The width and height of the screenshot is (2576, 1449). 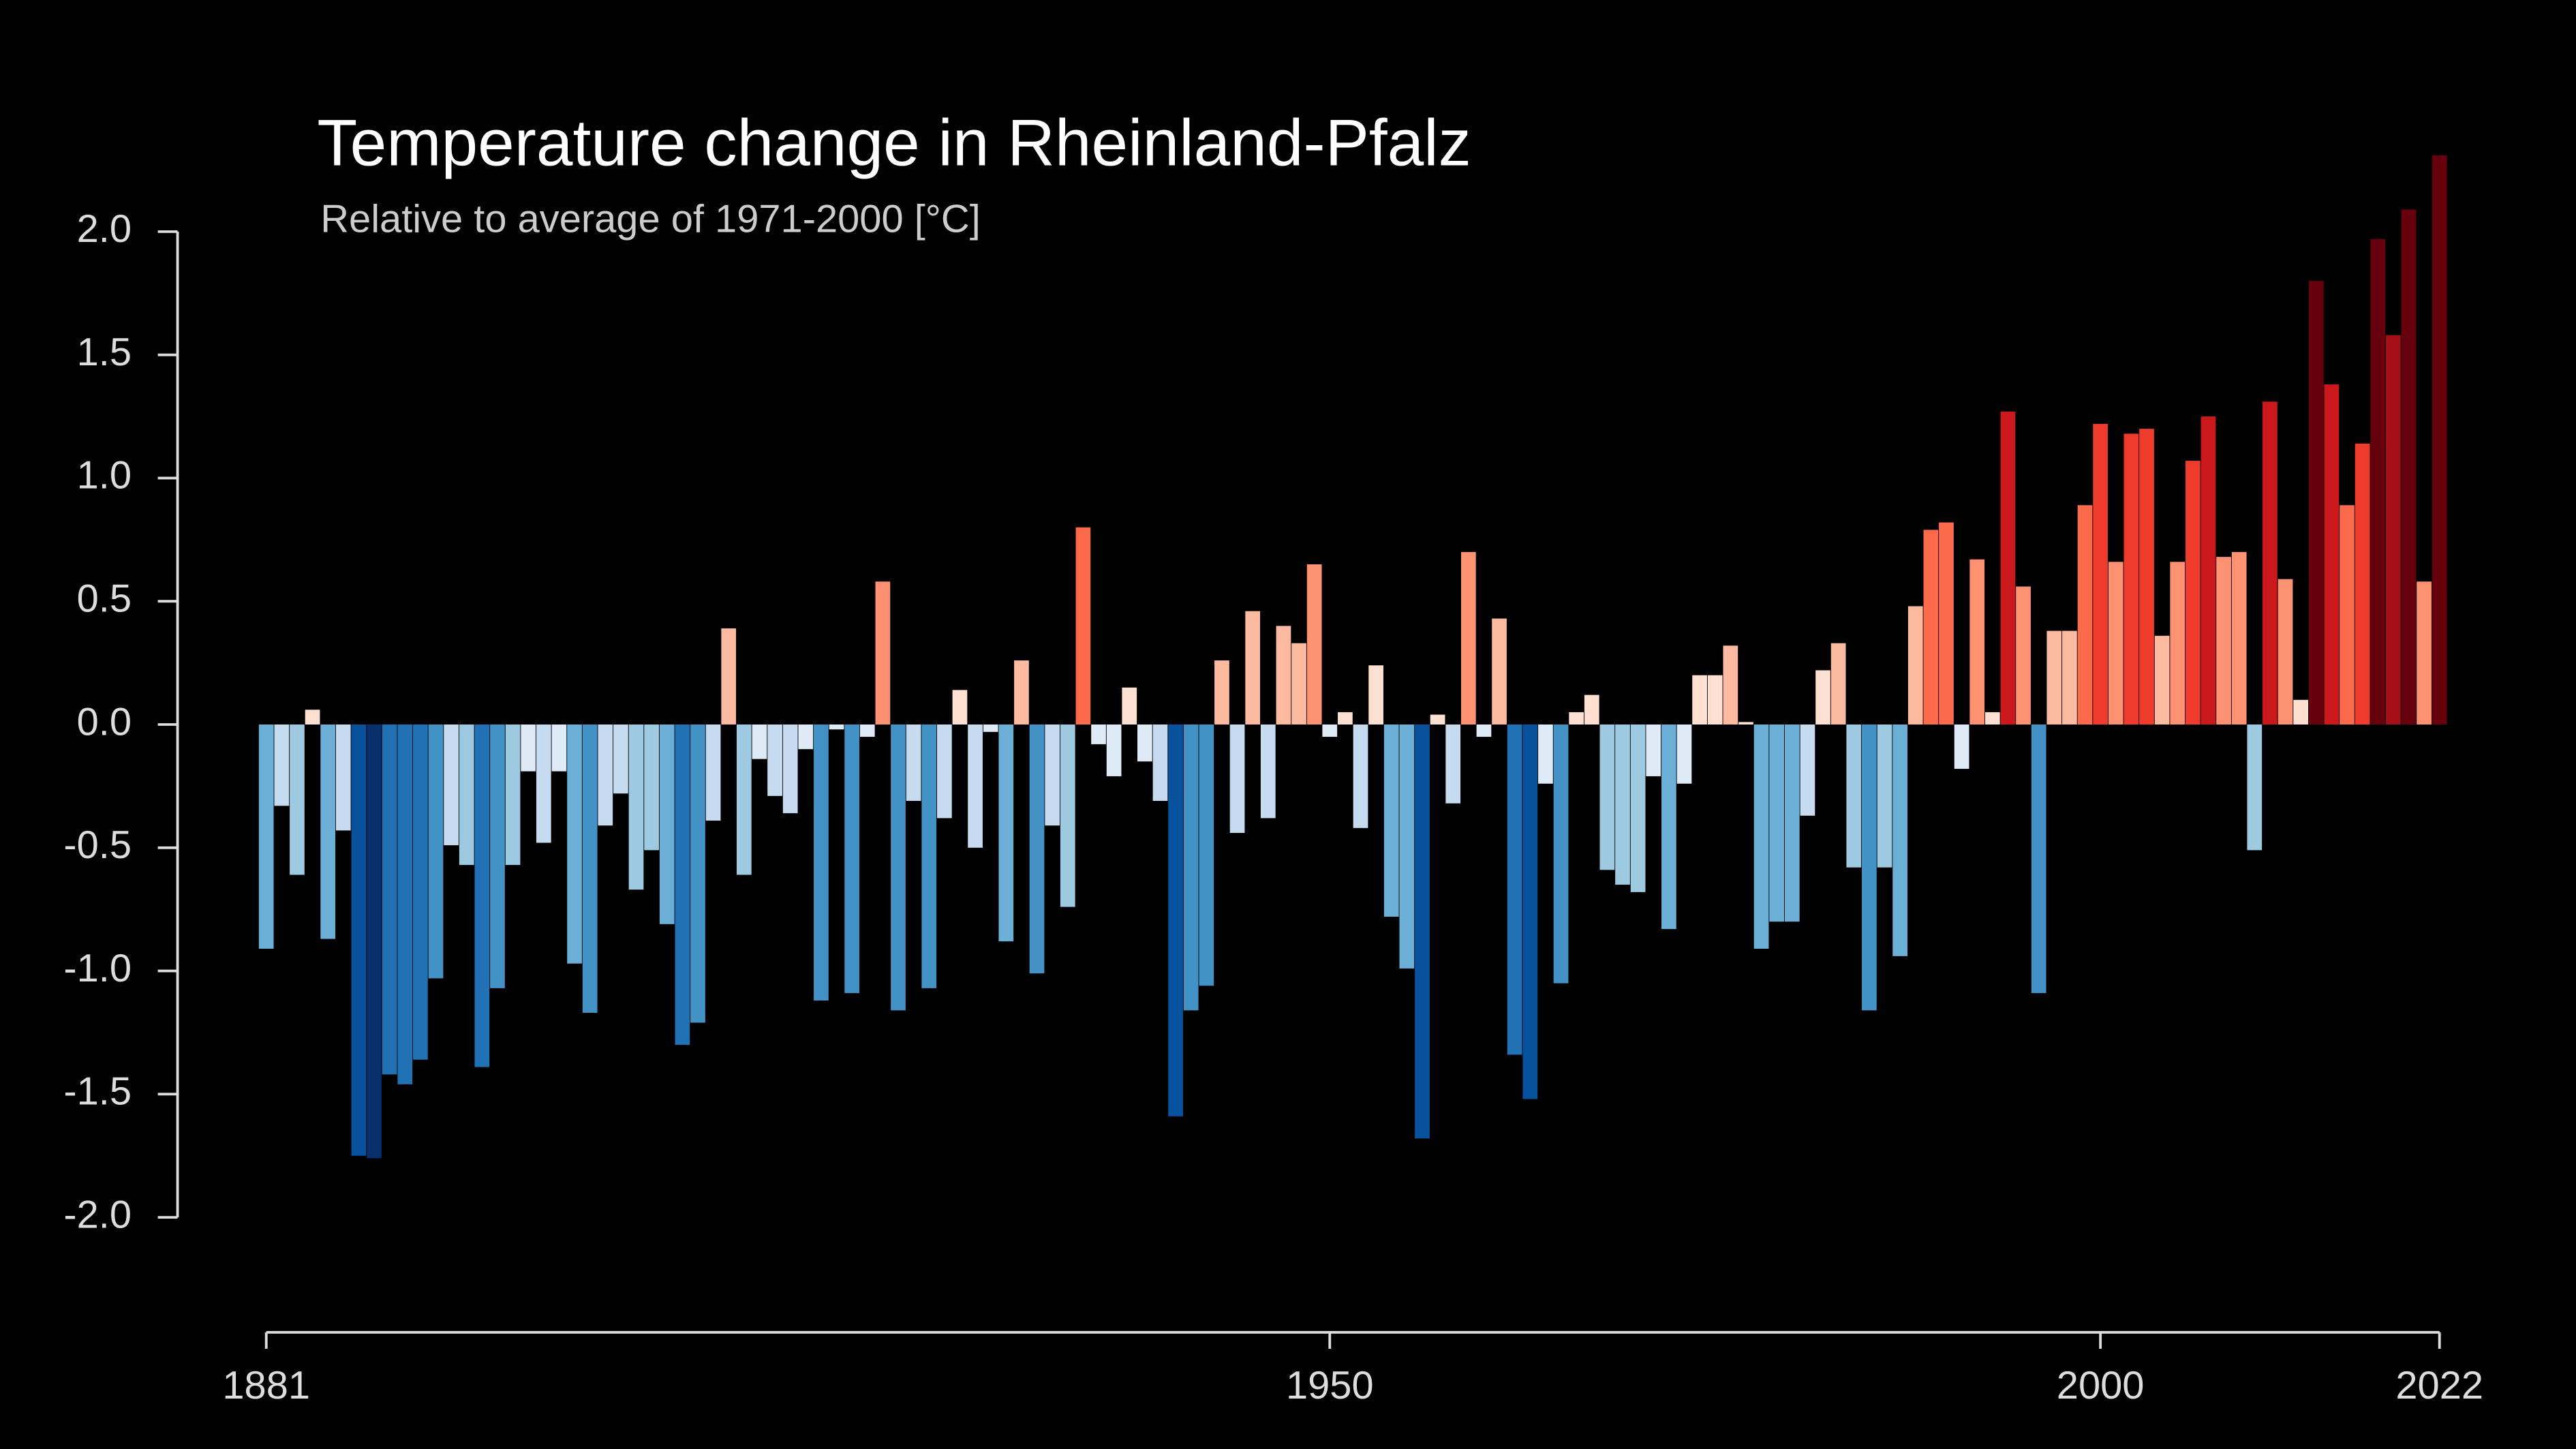 What do you see at coordinates (266, 1385) in the screenshot?
I see `x-tick-label: 1881` at bounding box center [266, 1385].